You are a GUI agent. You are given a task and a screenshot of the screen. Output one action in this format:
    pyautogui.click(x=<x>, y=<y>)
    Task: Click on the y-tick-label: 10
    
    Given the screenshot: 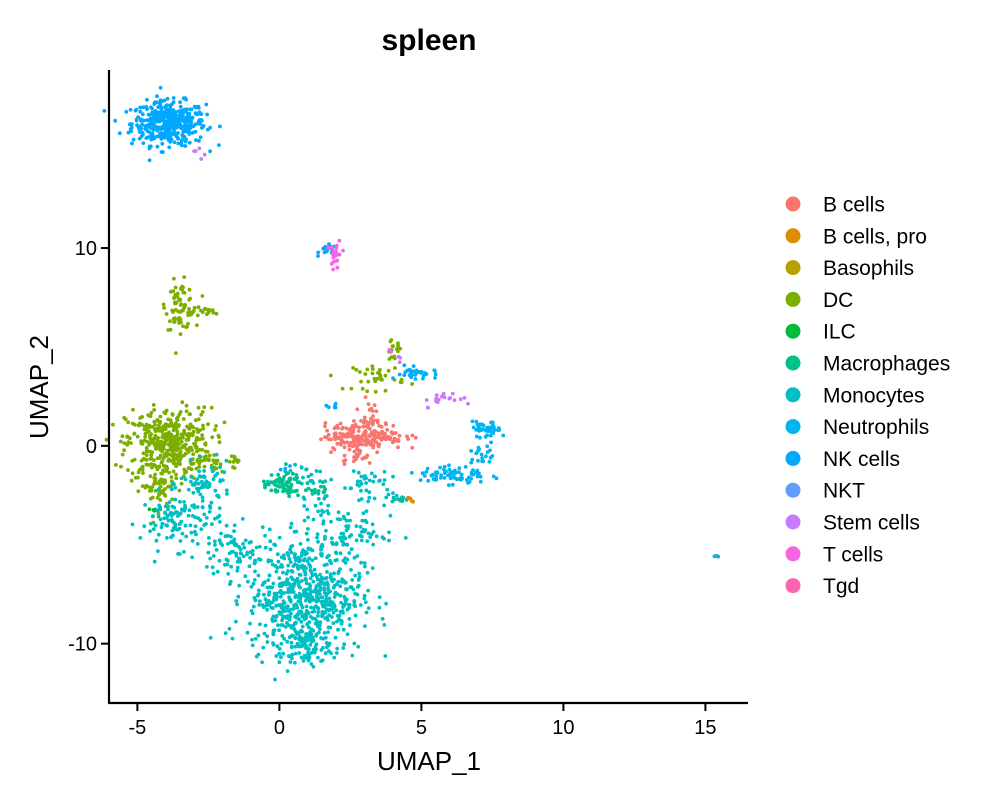 What is the action you would take?
    pyautogui.click(x=86, y=249)
    